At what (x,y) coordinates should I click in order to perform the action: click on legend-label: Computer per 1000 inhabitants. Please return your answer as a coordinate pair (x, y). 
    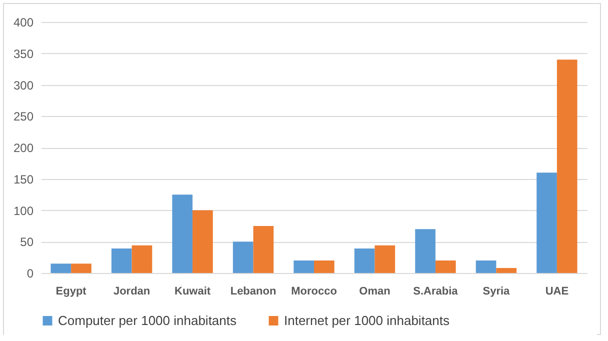
    Looking at the image, I should click on (147, 320).